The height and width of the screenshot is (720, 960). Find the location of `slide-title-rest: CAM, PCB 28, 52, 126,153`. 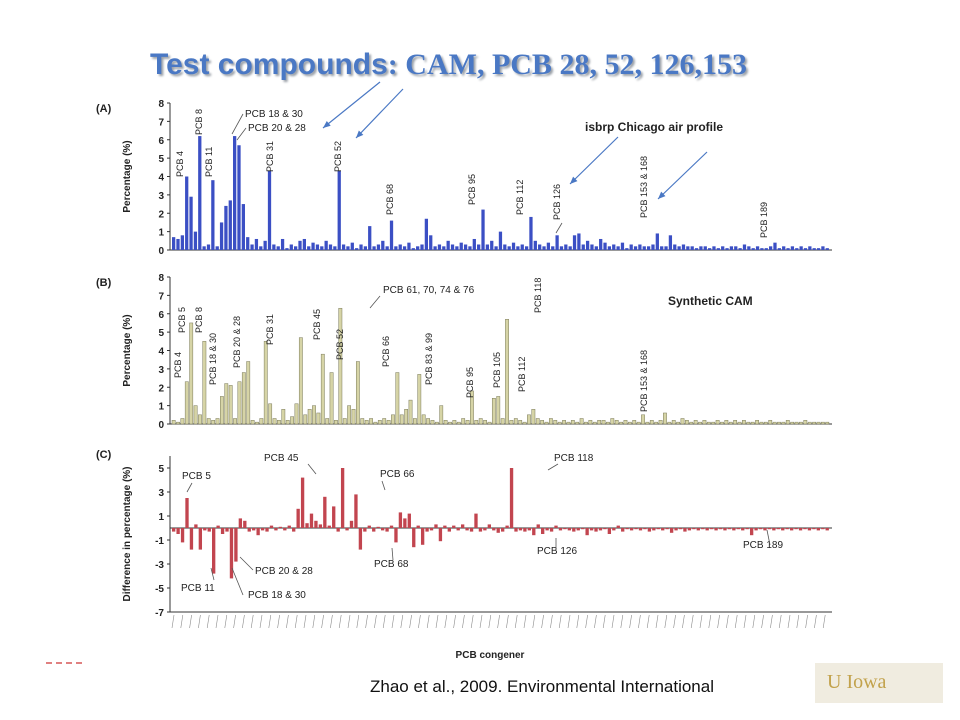

slide-title-rest: CAM, PCB 28, 52, 126,153 is located at coordinates (572, 64).